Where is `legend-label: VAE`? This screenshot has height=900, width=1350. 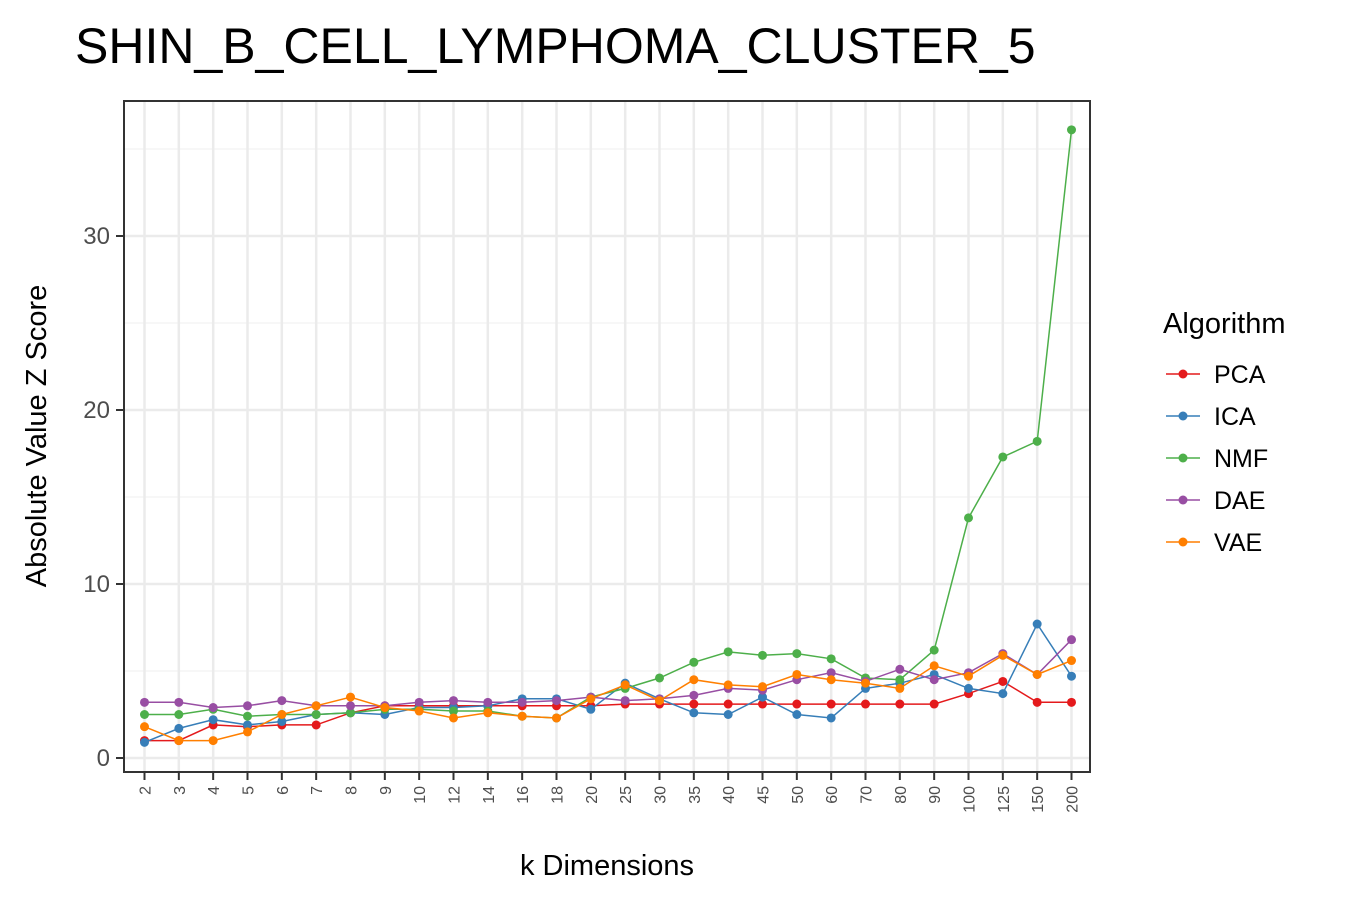
legend-label: VAE is located at coordinates (1238, 543).